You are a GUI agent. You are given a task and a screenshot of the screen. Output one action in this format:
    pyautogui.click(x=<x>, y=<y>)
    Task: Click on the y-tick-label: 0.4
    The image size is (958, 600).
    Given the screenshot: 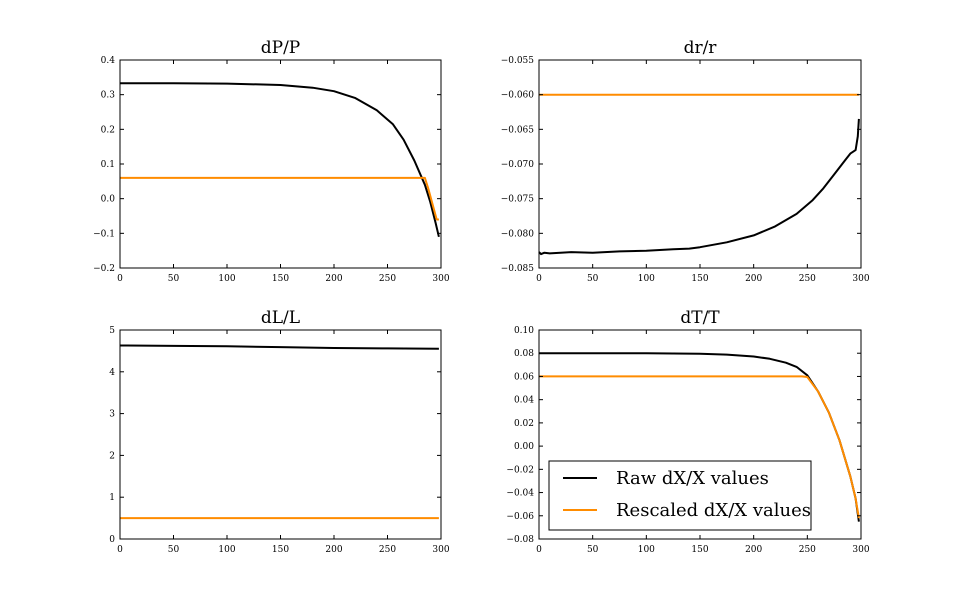 What is the action you would take?
    pyautogui.click(x=108, y=61)
    